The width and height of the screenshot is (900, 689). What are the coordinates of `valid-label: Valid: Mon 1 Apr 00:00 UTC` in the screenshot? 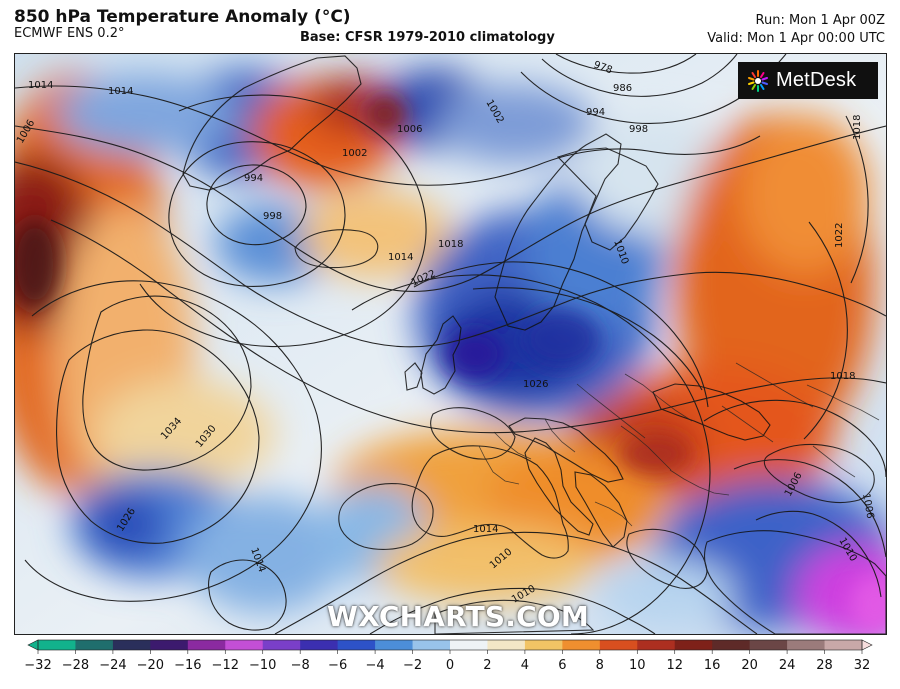 It's located at (796, 38).